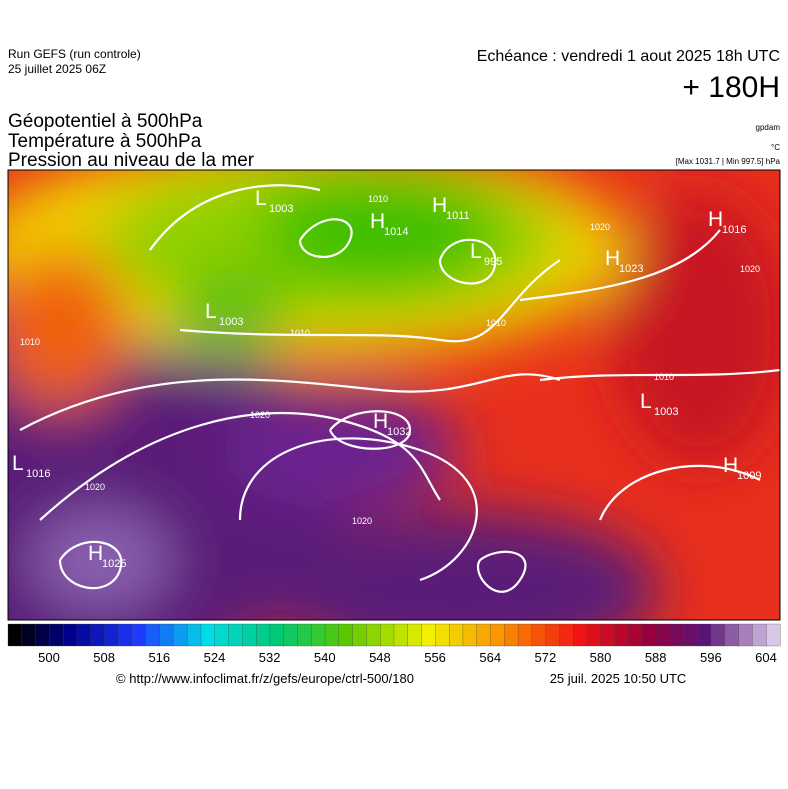 This screenshot has height=789, width=788. Describe the element at coordinates (105, 141) in the screenshot. I see `title-line: Température à 500hPa` at that location.